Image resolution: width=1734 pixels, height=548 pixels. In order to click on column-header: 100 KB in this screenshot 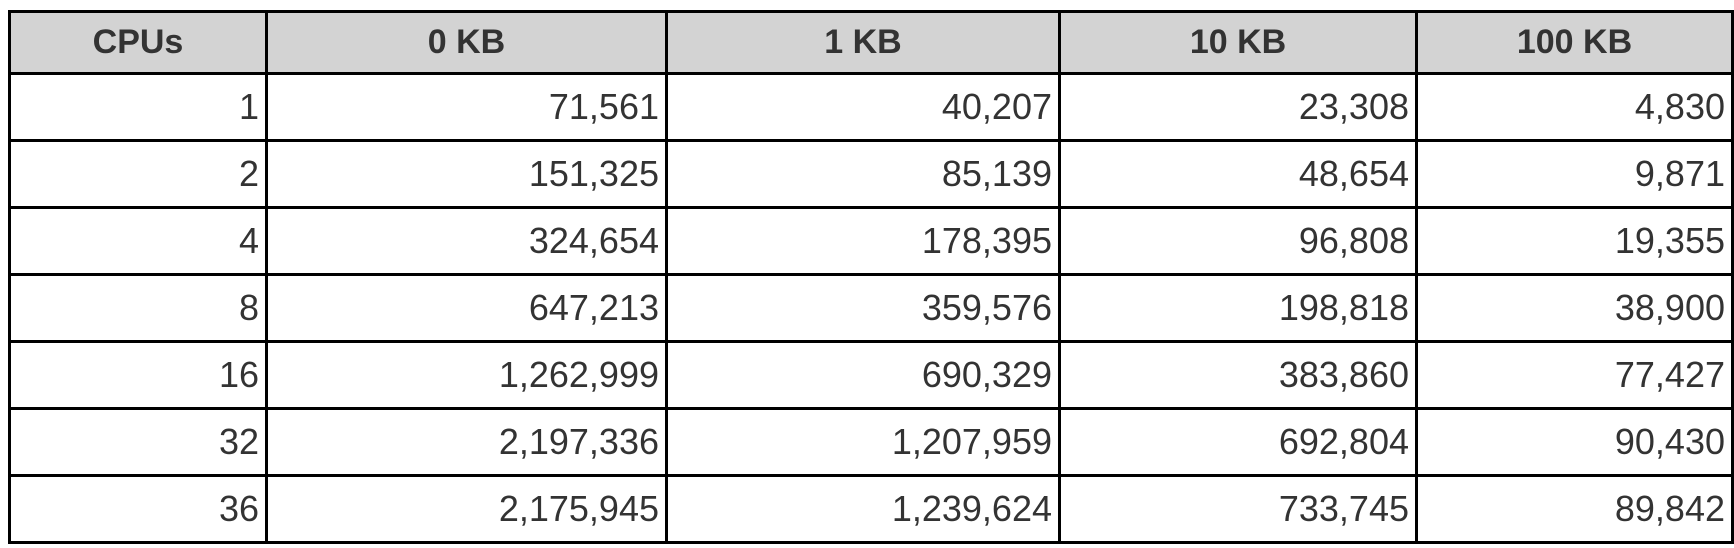, I will do `click(1574, 42)`.